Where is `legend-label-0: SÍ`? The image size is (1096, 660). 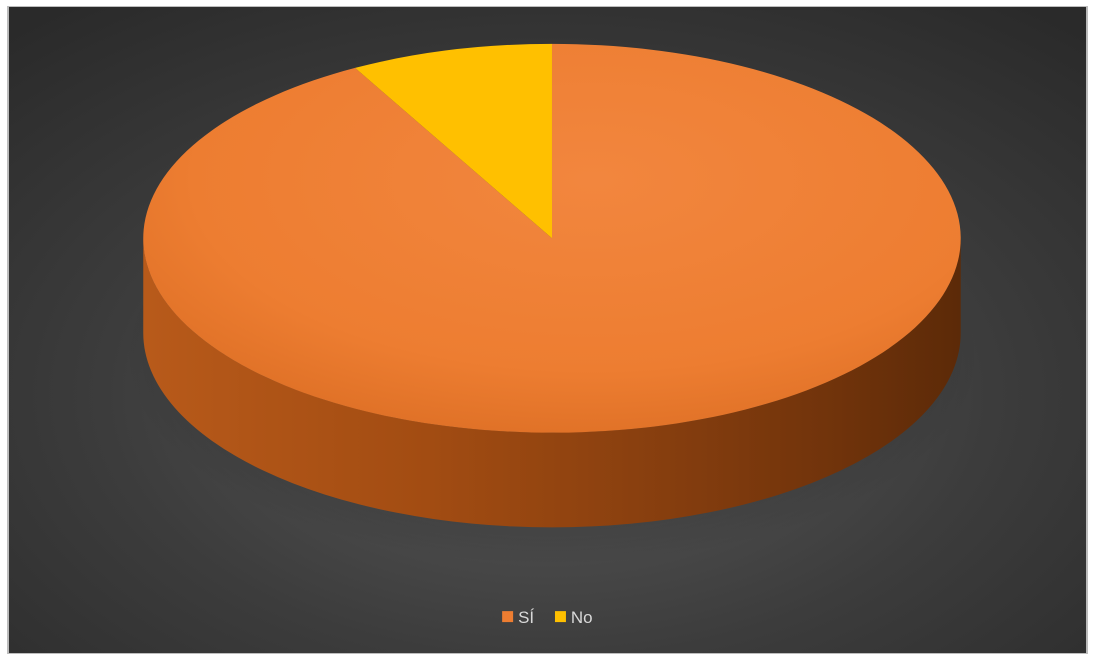 legend-label-0: SÍ is located at coordinates (526, 617).